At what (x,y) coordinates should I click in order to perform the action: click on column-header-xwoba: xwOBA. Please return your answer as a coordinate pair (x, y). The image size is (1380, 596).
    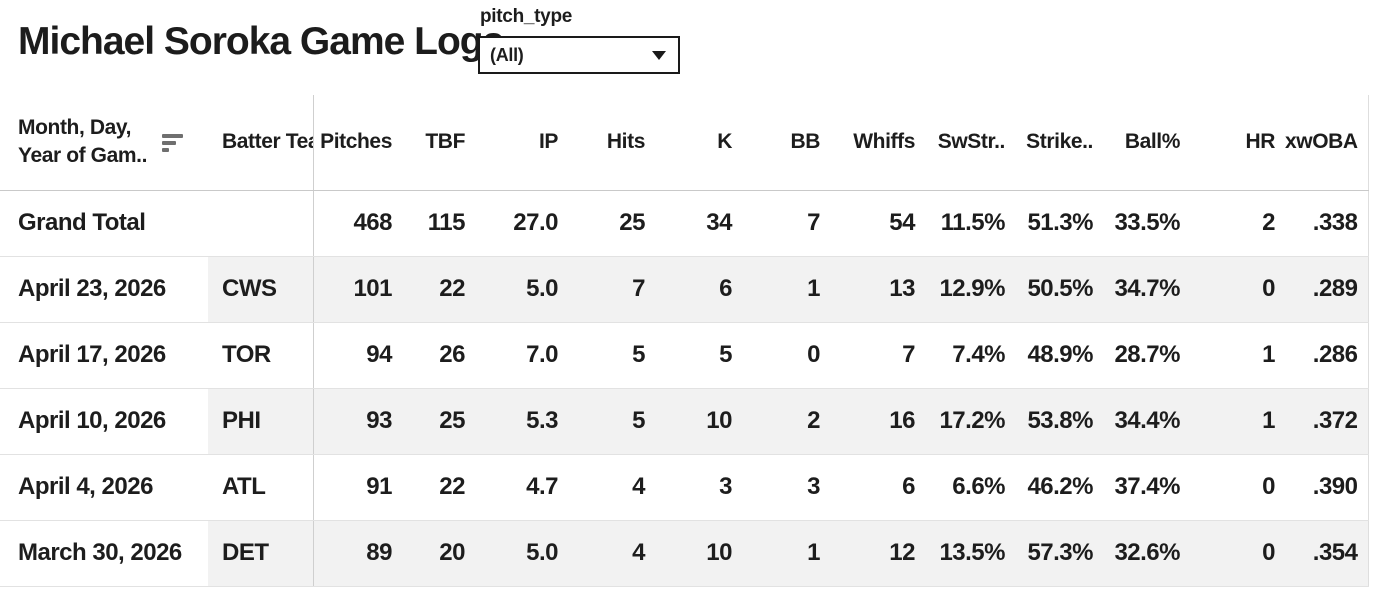
    Looking at the image, I should click on (1327, 143).